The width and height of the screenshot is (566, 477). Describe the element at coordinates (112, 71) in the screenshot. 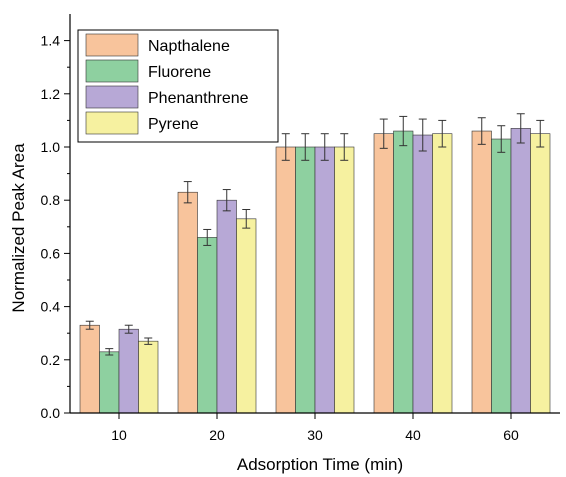

I see `legend-swatch-fluorene` at that location.